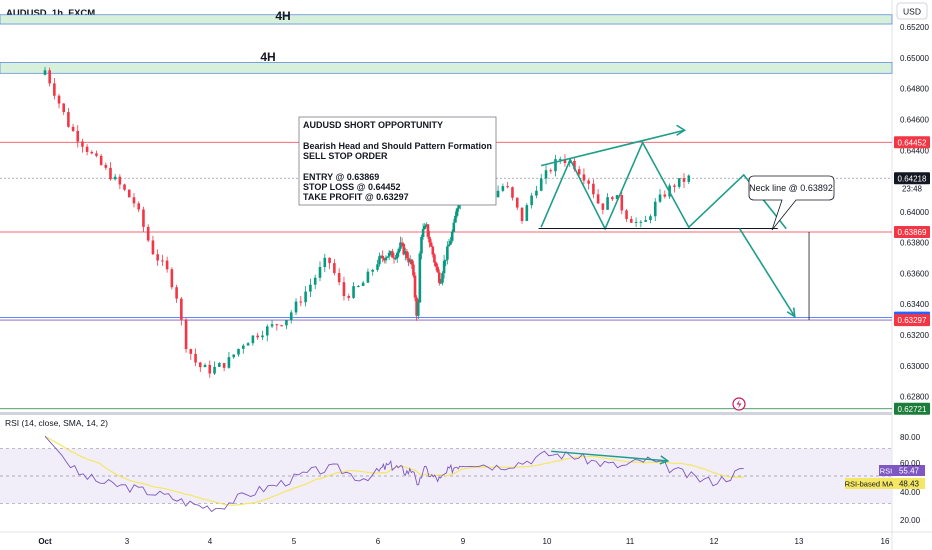 This screenshot has width=932, height=550. What do you see at coordinates (914, 335) in the screenshot?
I see `price-tick-11: 0.63200` at bounding box center [914, 335].